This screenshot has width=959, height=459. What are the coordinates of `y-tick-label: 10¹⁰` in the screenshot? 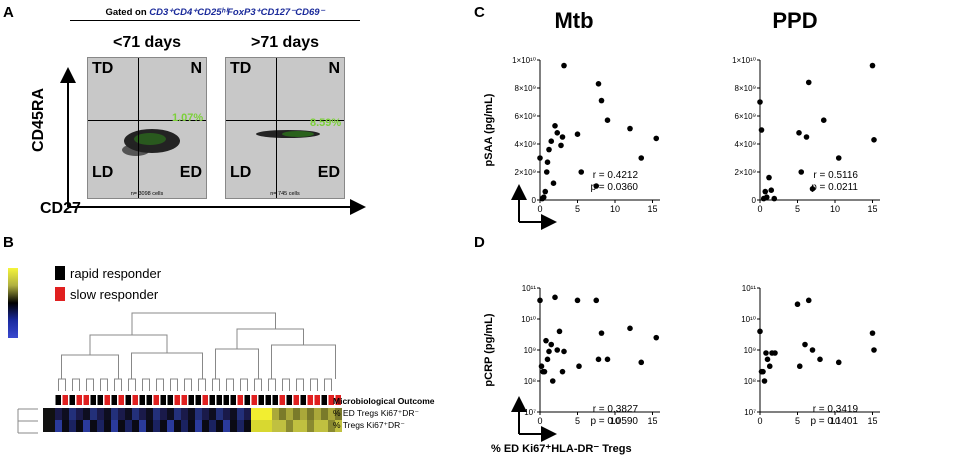 It's located at (528, 319).